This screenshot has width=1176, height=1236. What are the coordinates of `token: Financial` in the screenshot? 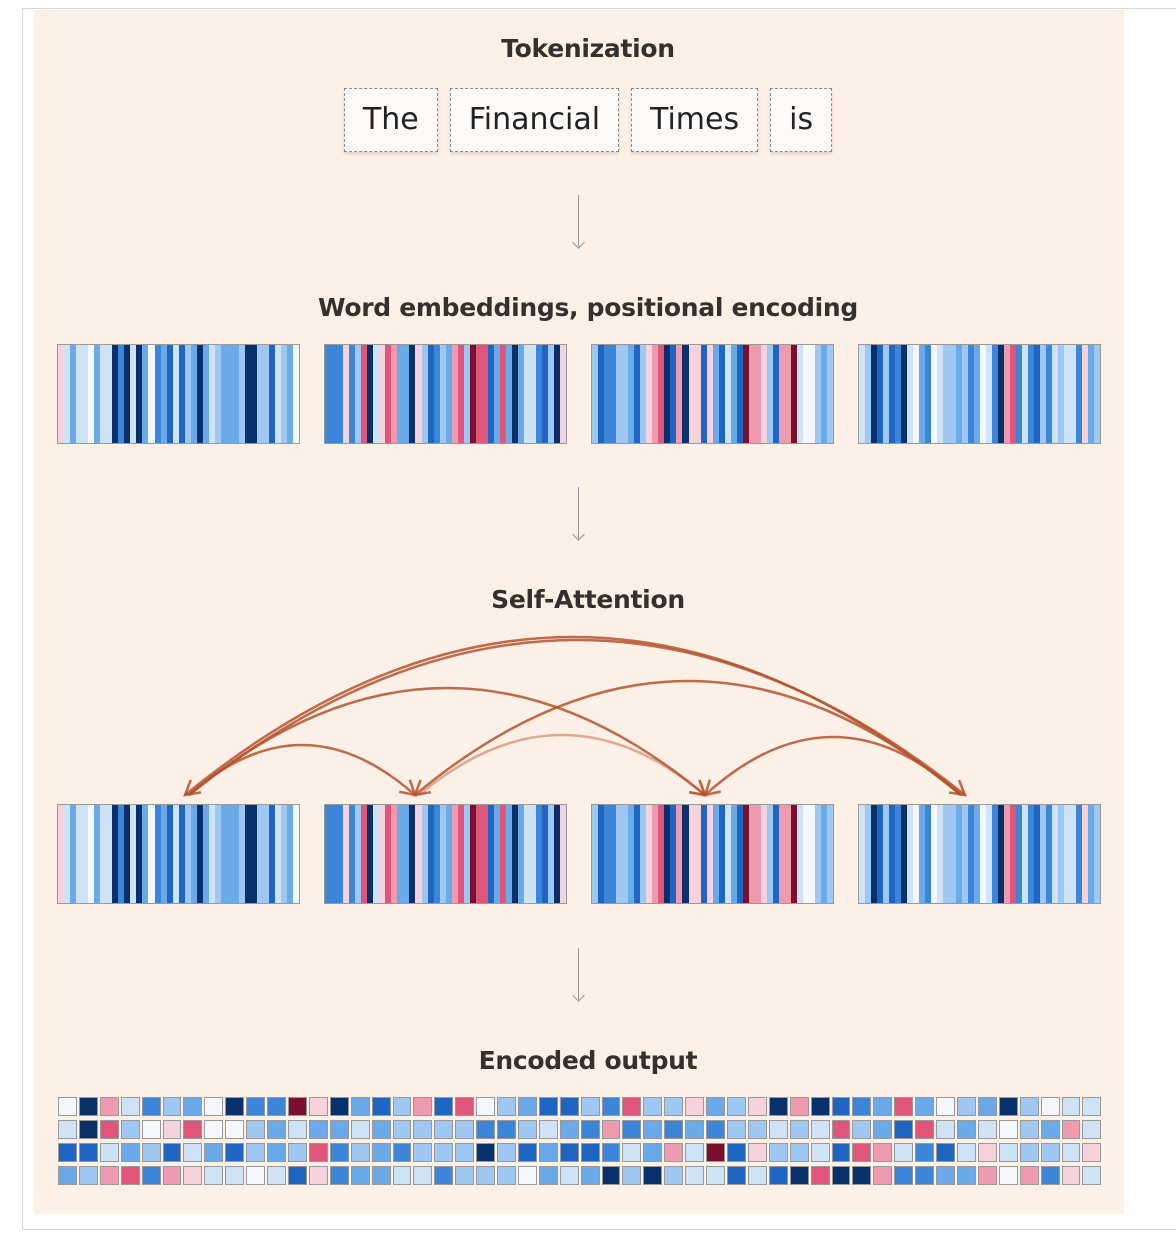 It's located at (534, 120).